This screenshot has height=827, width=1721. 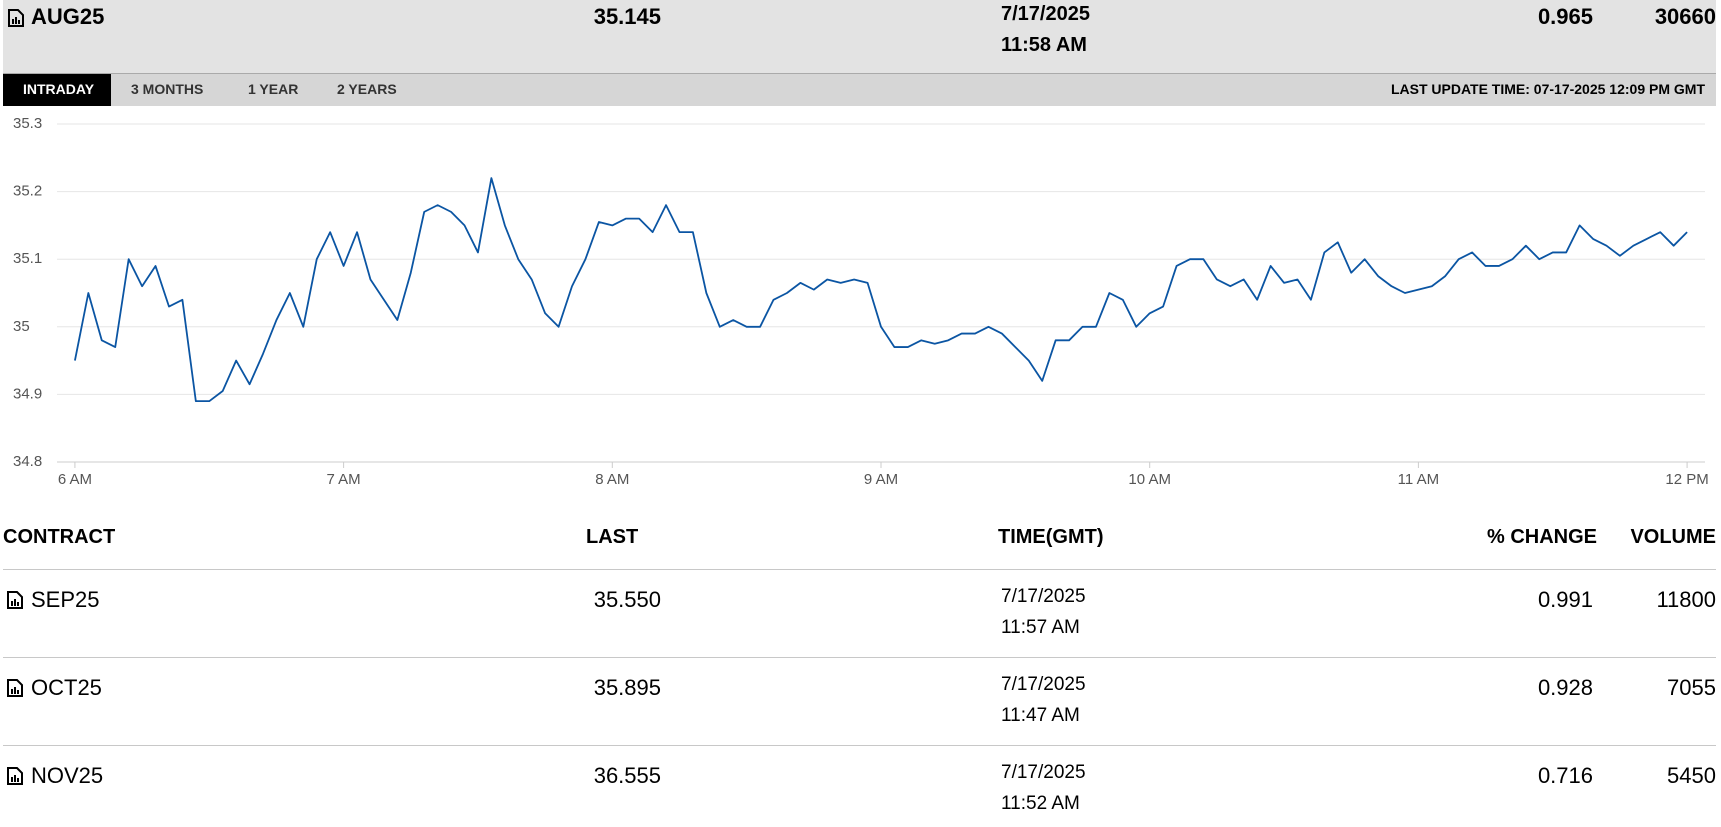 What do you see at coordinates (1565, 687) in the screenshot?
I see `change: 0.928` at bounding box center [1565, 687].